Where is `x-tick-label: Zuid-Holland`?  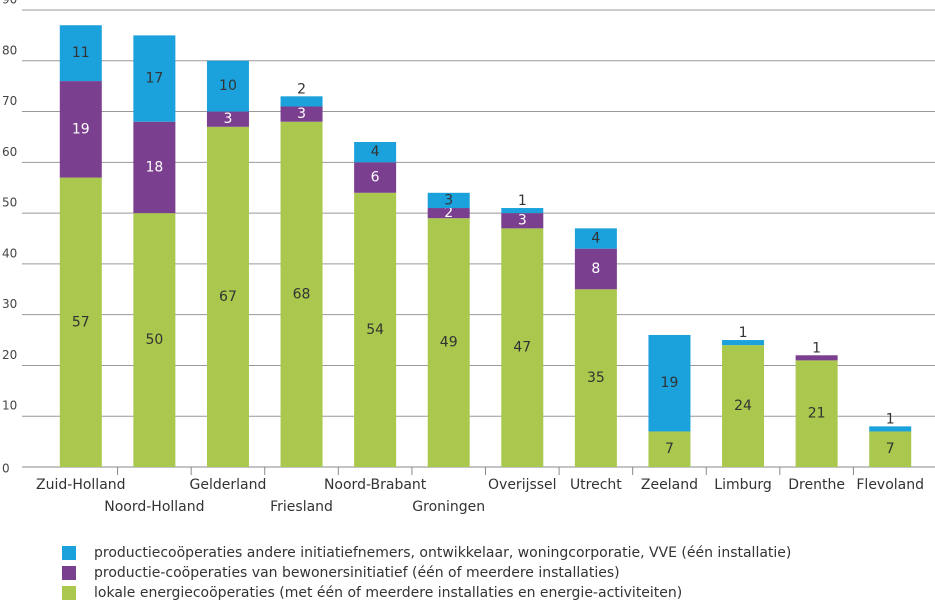
x-tick-label: Zuid-Holland is located at coordinates (81, 485).